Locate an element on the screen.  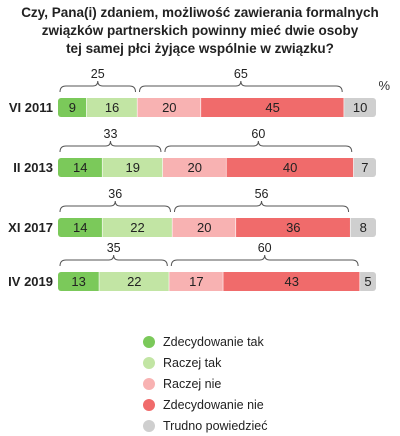
category-label: II 2013 is located at coordinates (33, 167).